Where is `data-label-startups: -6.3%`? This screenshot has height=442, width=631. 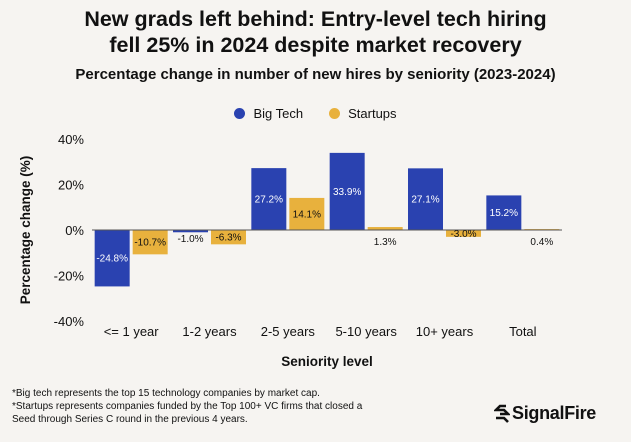
data-label-startups: -6.3% is located at coordinates (228, 238).